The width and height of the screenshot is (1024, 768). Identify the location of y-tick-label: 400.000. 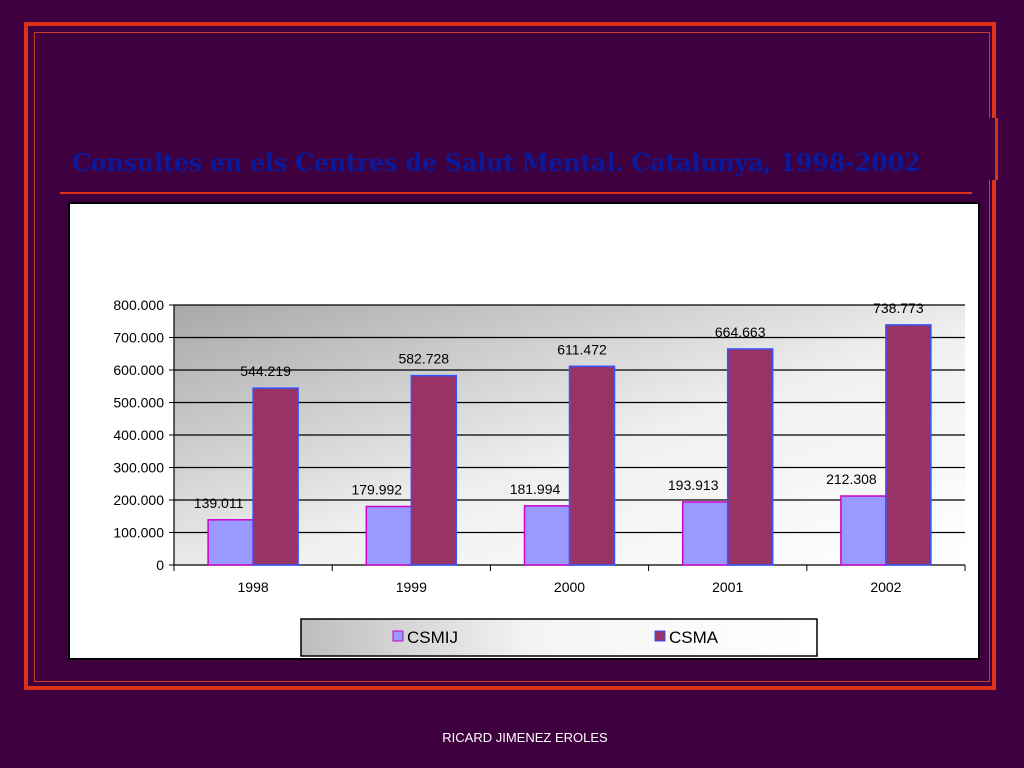
(138, 435).